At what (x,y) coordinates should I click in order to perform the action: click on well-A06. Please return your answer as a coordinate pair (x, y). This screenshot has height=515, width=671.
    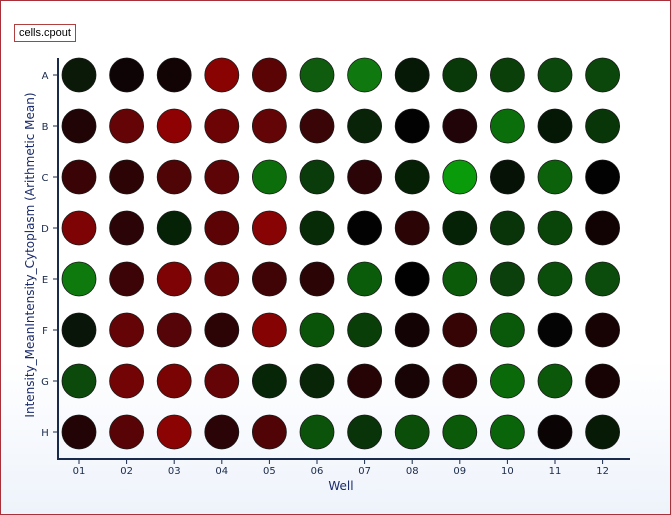
    Looking at the image, I should click on (317, 75).